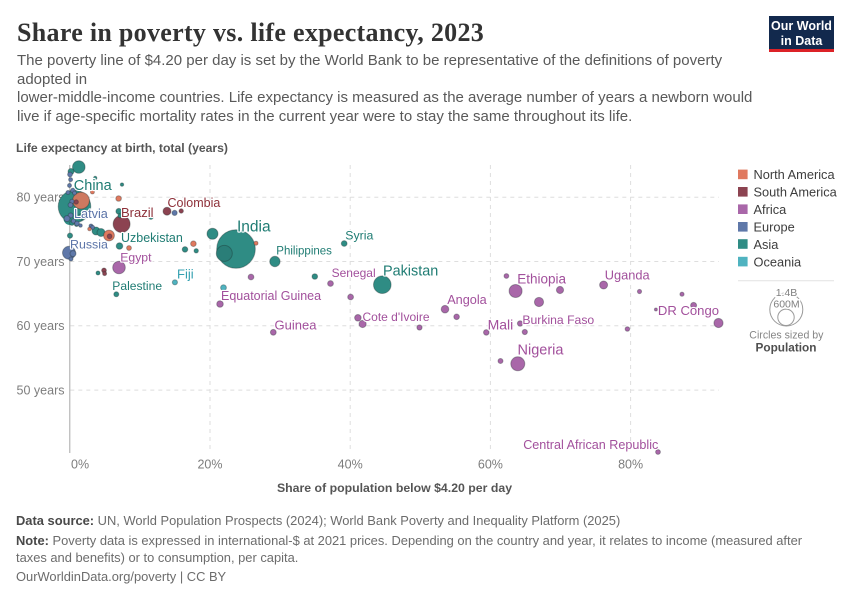  Describe the element at coordinates (541, 351) in the screenshot. I see `svg-text: Nigeria` at that location.